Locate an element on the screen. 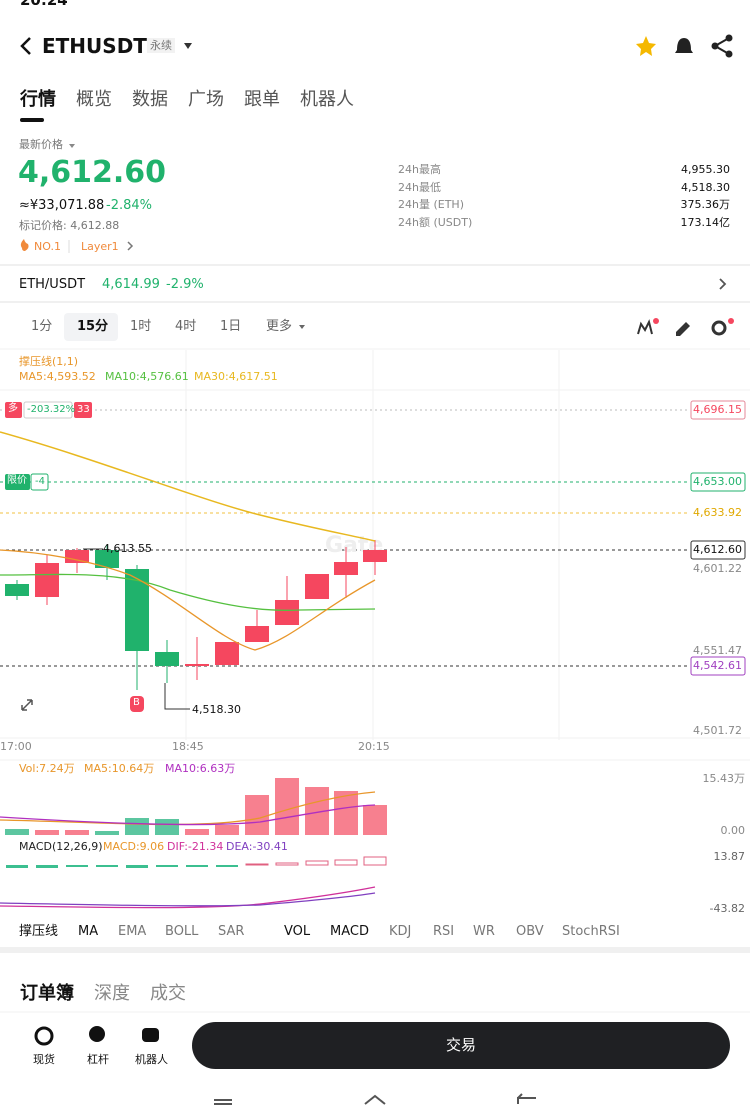  macd-legend: MACD:9.06 is located at coordinates (134, 846).